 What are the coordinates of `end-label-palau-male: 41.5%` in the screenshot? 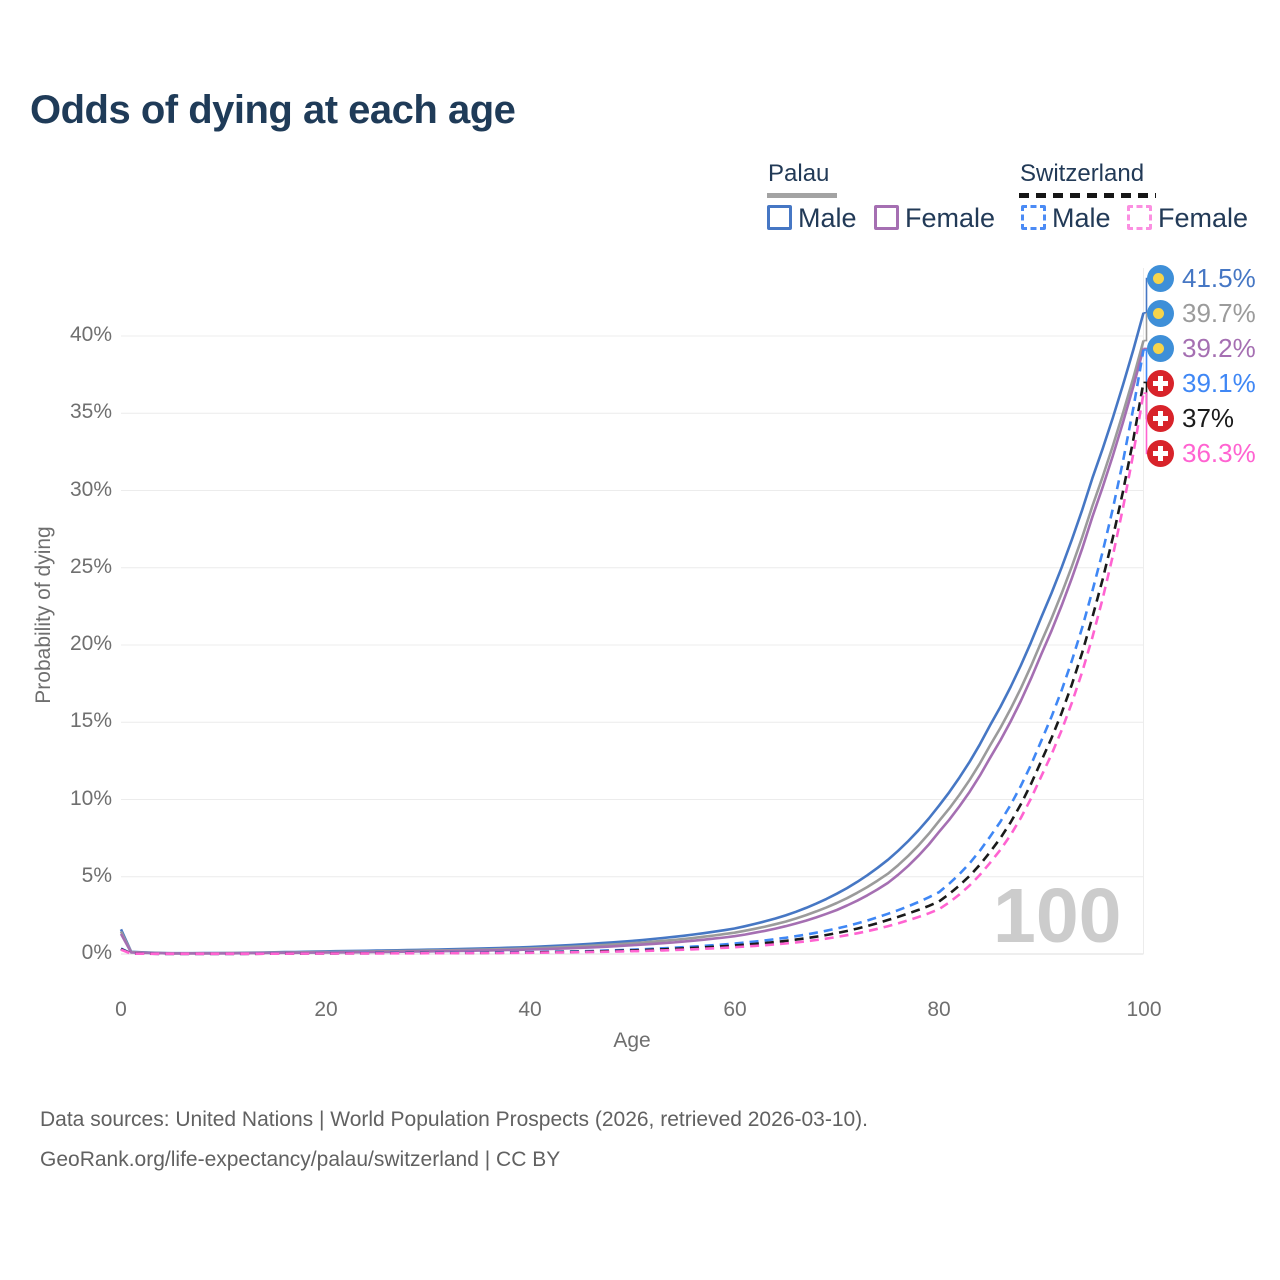 It's located at (1201, 278).